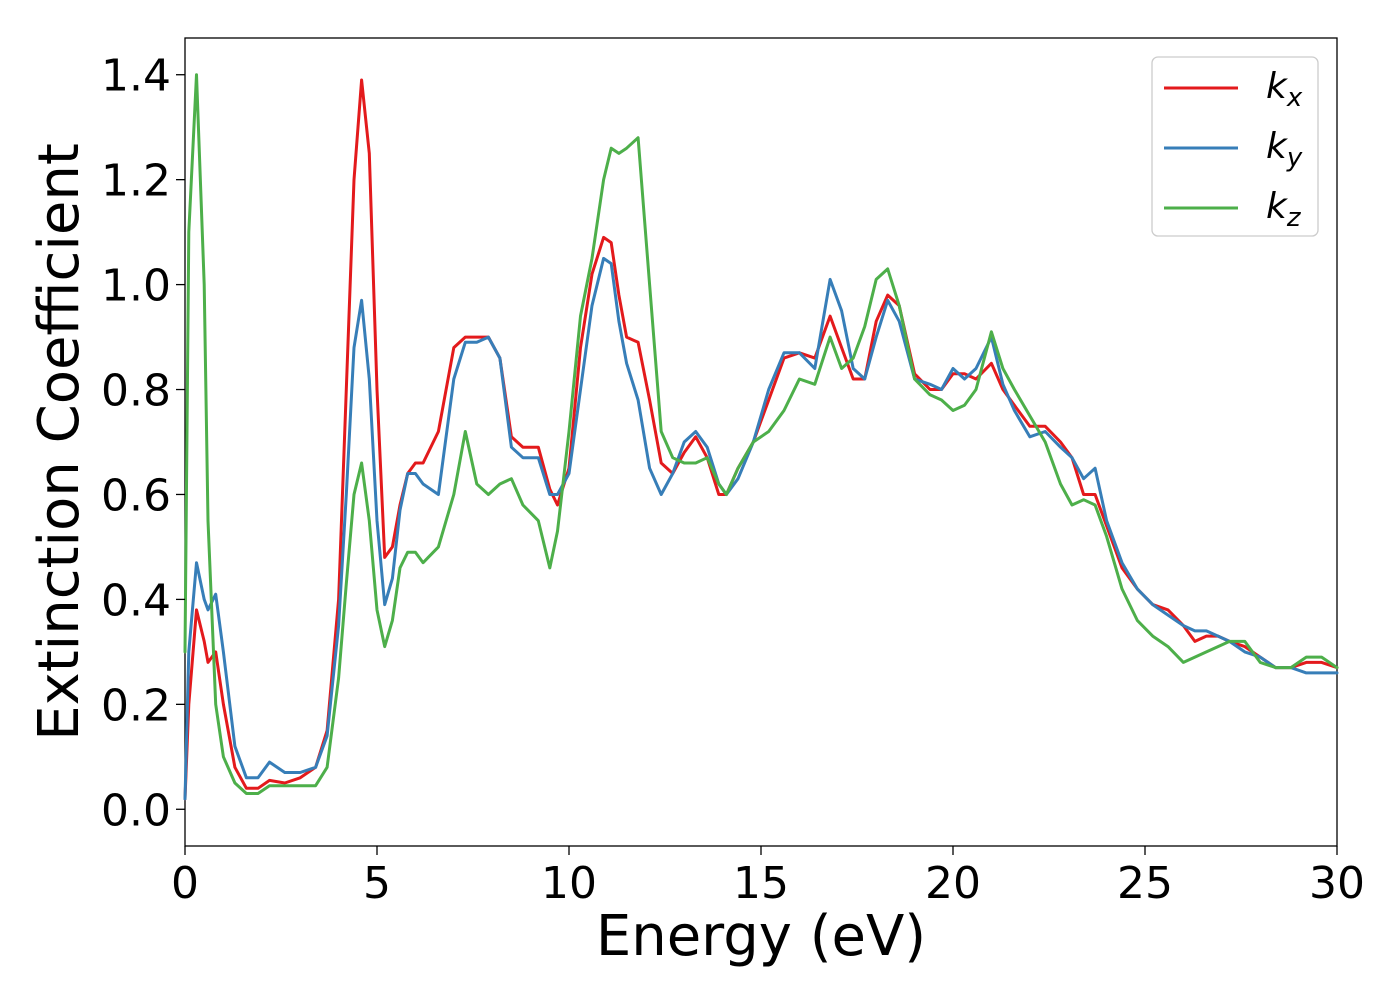 This screenshot has height=1000, width=1400. I want to click on y-tick-label: 0.4, so click(136, 600).